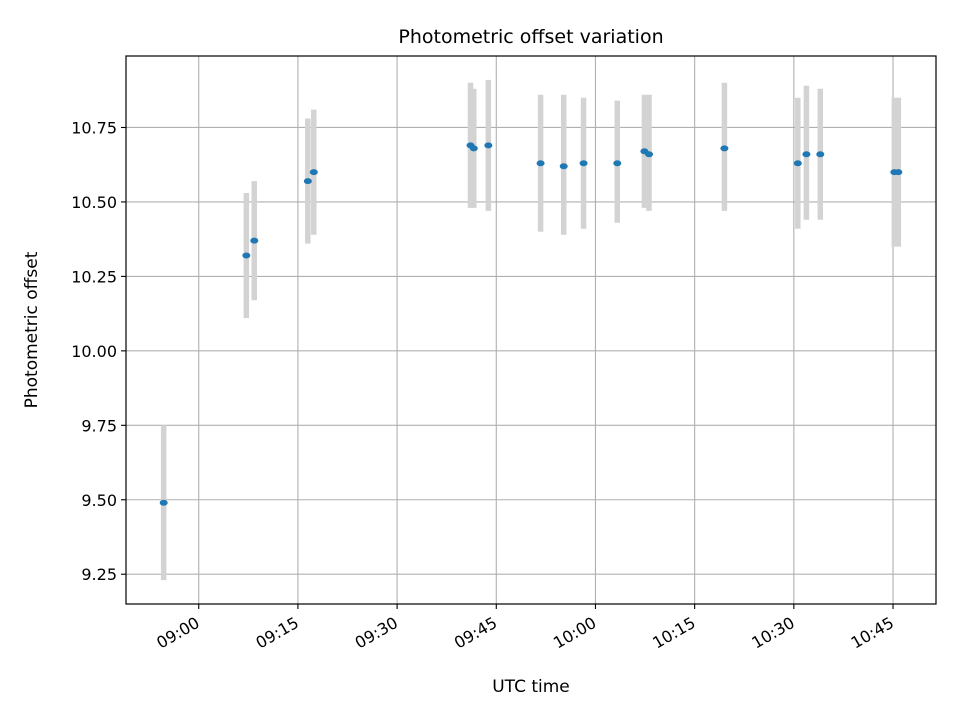 This screenshot has width=960, height=720. I want to click on y-tick-label-0: 9.25, so click(99, 574).